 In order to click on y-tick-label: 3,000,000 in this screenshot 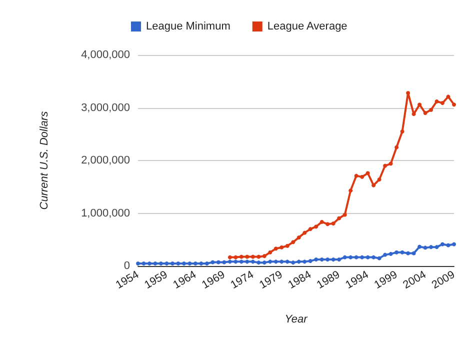, I will do `click(105, 108)`.